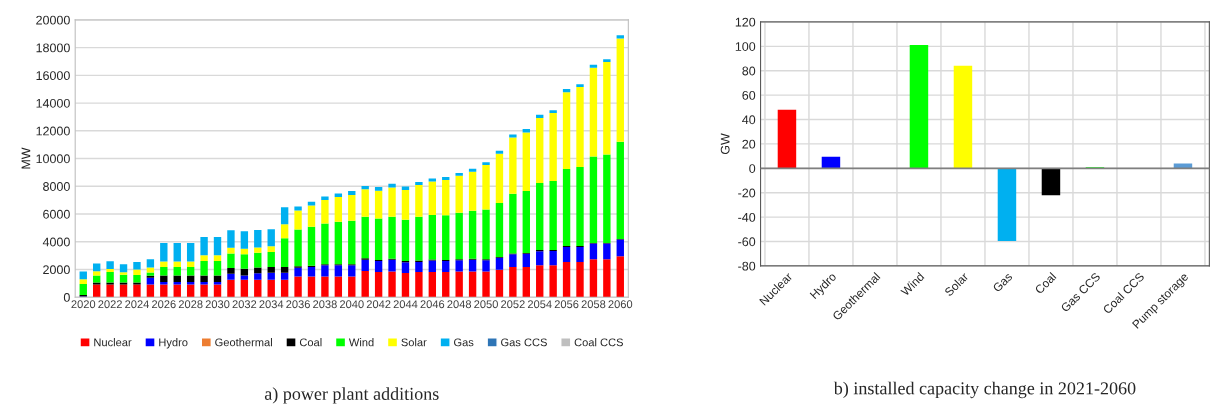  Describe the element at coordinates (539, 304) in the screenshot. I see `x-tick-label: 2054` at that location.